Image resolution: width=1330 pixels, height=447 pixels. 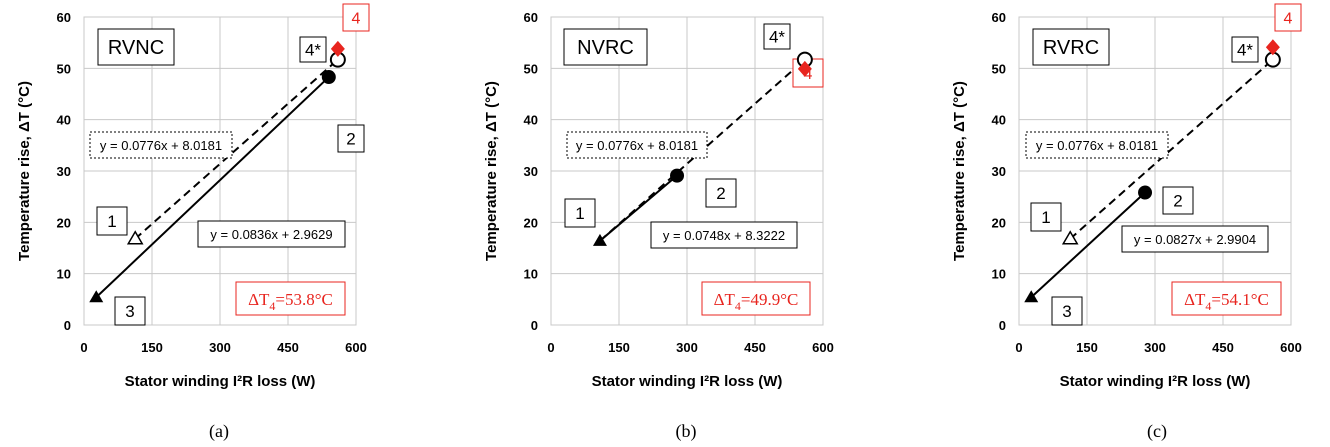 I want to click on mode-label: RVRC, so click(x=1071, y=48).